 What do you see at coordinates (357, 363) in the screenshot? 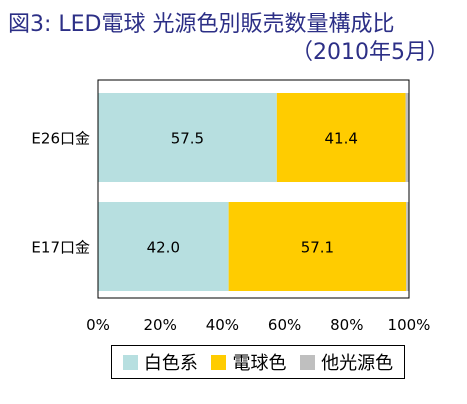
I see `legend-label-other: 他光源色` at bounding box center [357, 363].